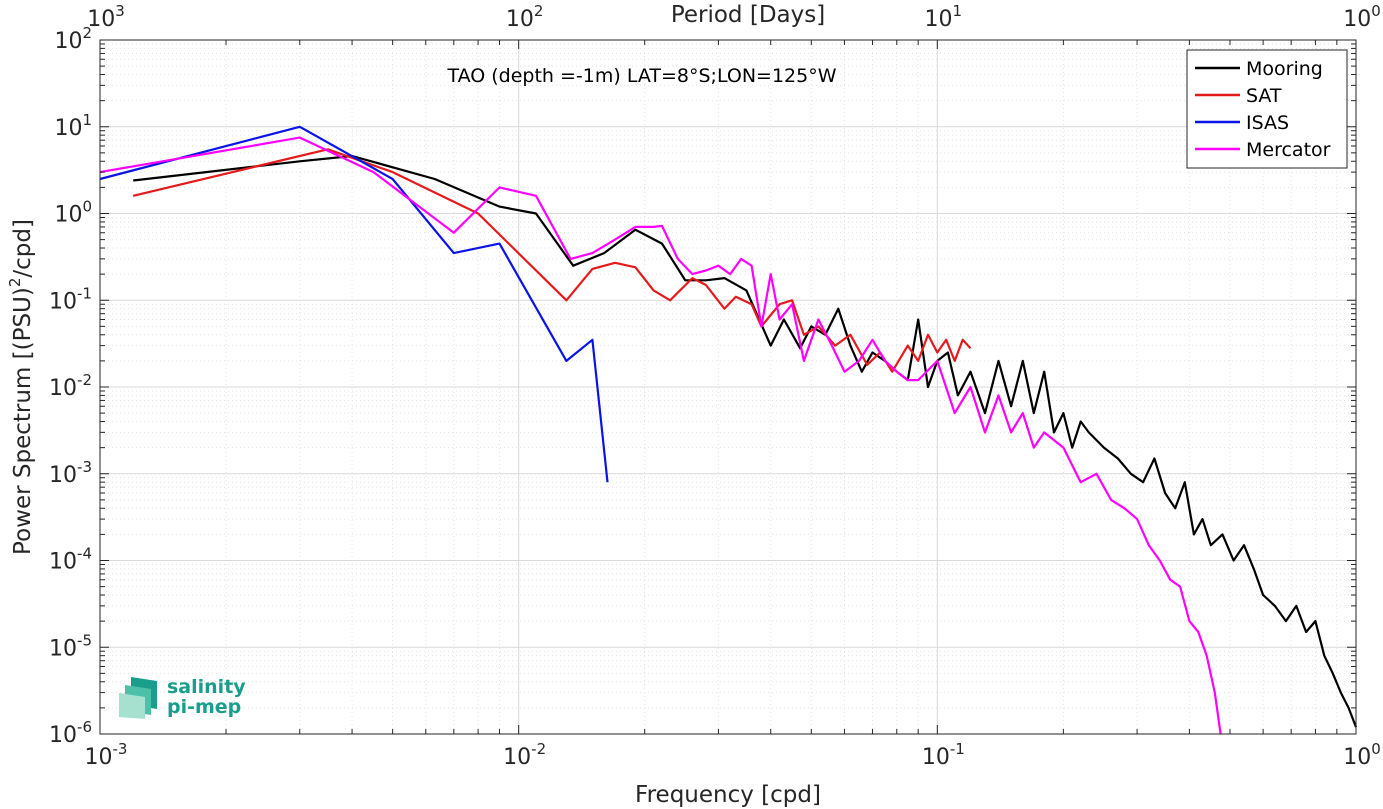  What do you see at coordinates (84, 554) in the screenshot?
I see `y-tick-label-exp: -4` at bounding box center [84, 554].